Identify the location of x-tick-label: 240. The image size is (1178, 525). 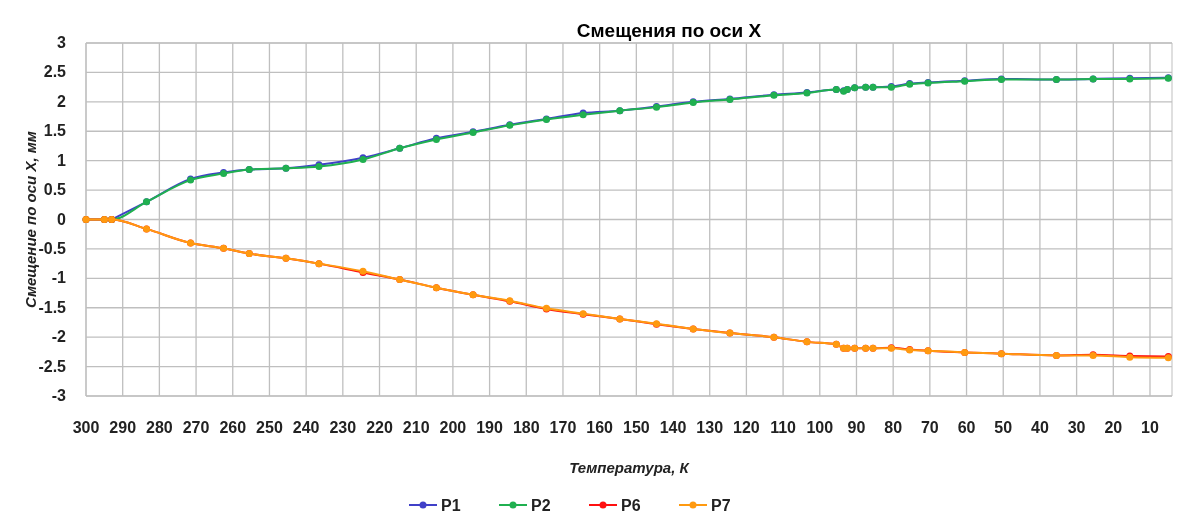
(306, 427).